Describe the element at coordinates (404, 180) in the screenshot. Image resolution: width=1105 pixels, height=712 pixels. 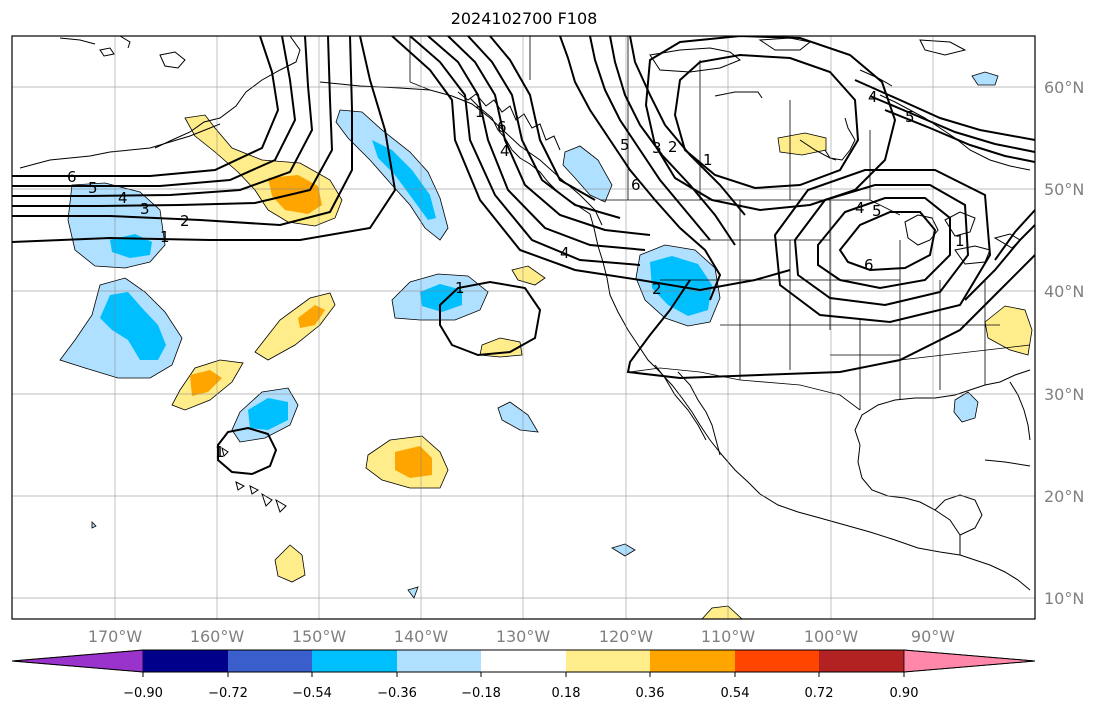
I see `fill-gulf-blue` at that location.